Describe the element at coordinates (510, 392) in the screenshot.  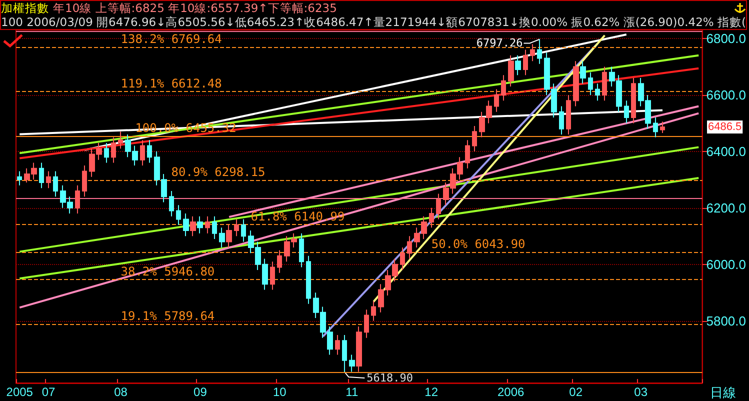
I see `x-tick-label: 2006` at that location.